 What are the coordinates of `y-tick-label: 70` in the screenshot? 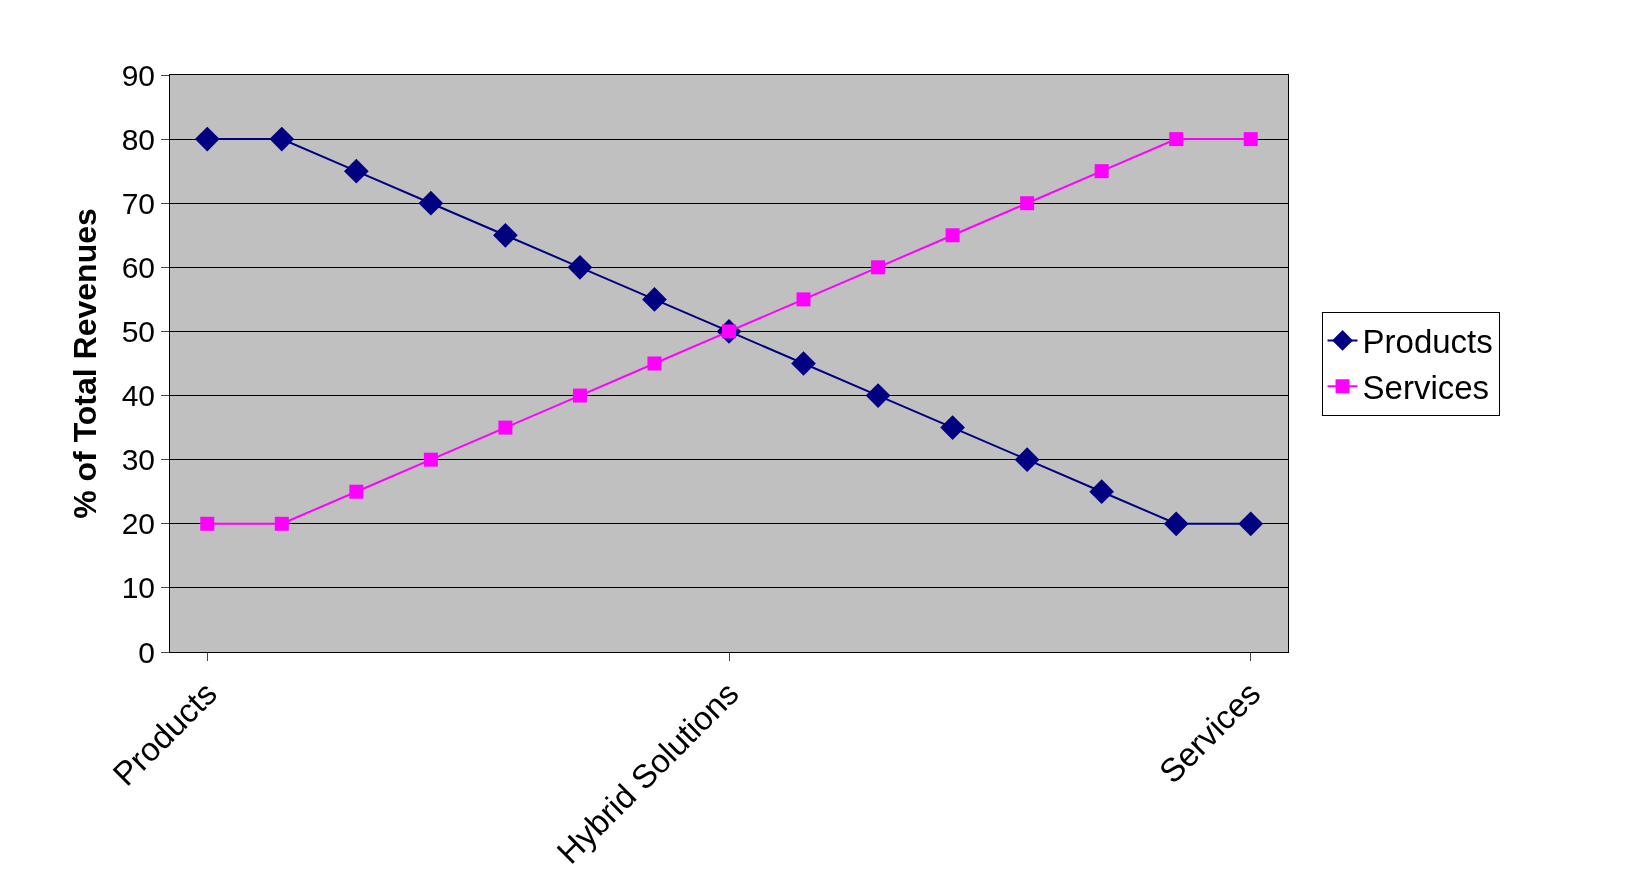 It's located at (138, 203).